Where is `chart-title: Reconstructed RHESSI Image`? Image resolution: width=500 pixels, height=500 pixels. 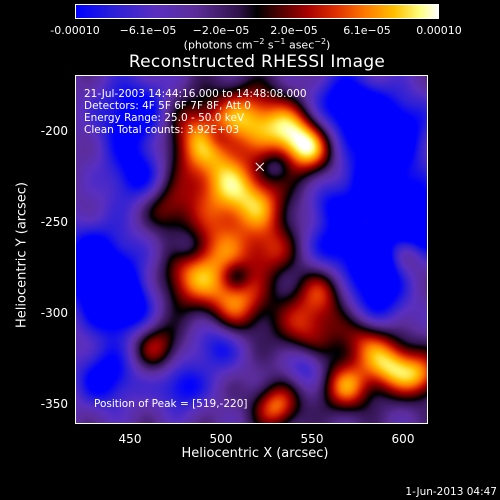
chart-title: Reconstructed RHESSI Image is located at coordinates (257, 62).